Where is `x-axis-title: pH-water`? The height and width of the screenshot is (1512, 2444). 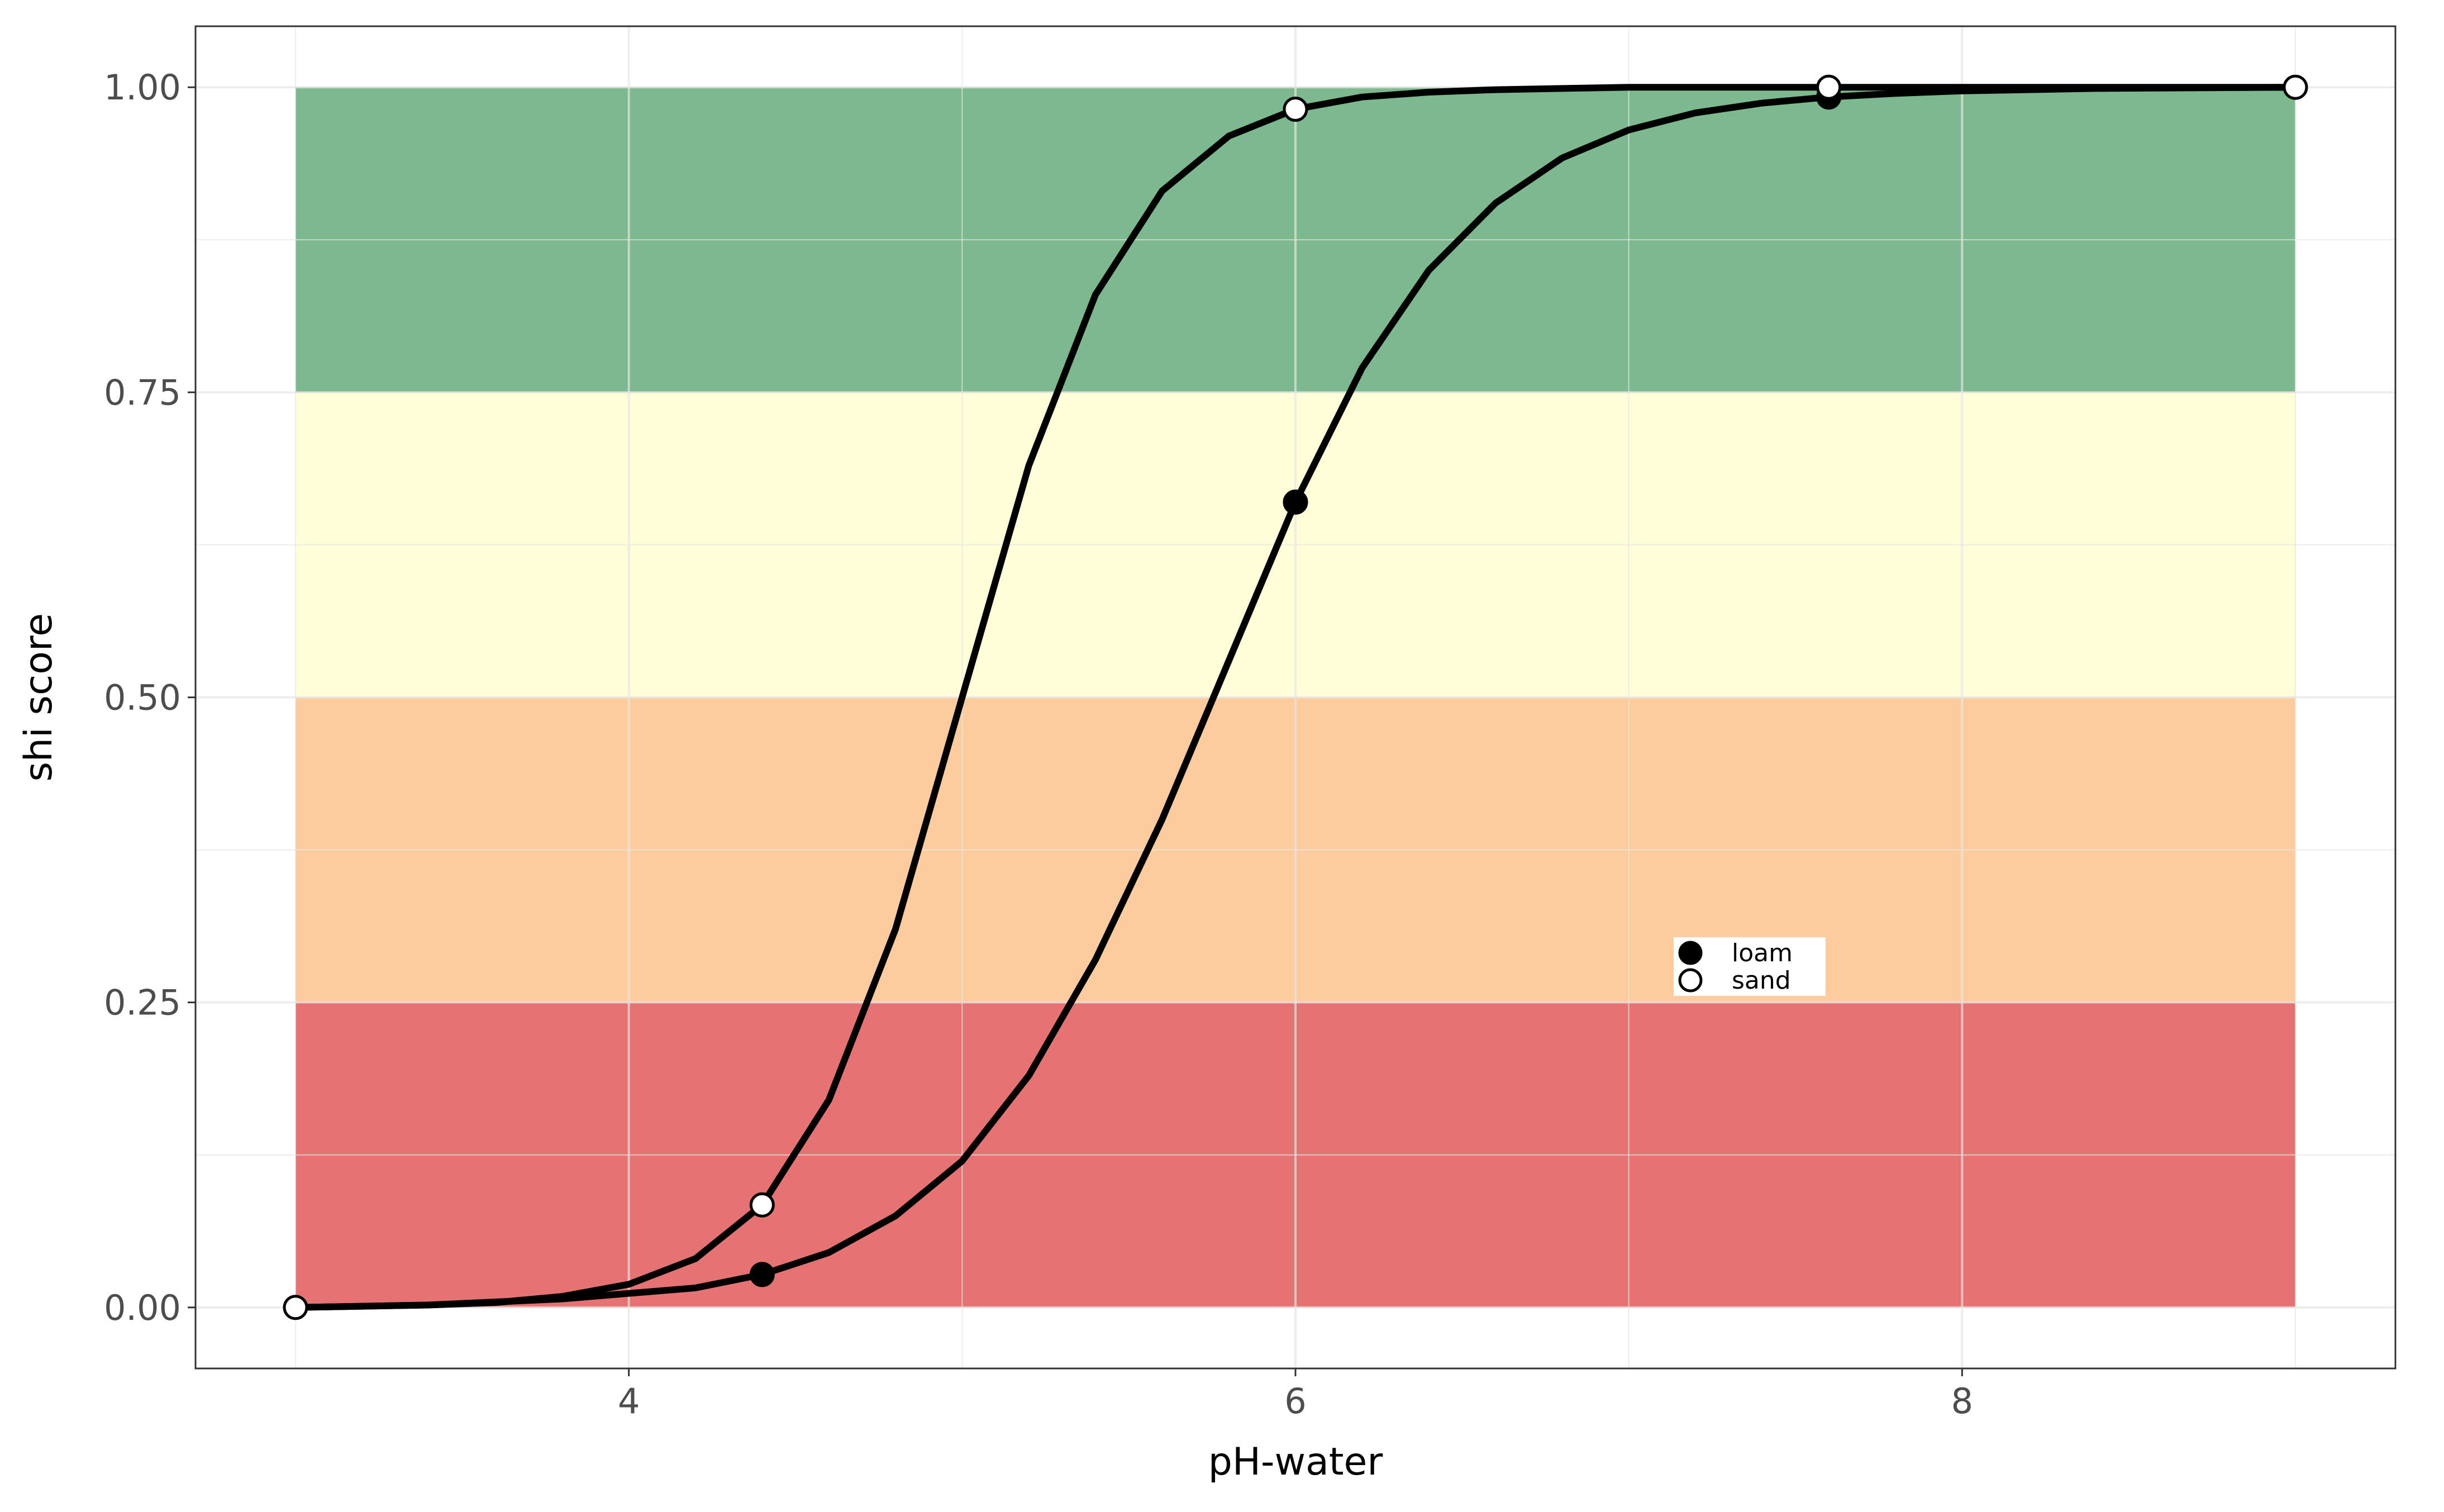
x-axis-title: pH-water is located at coordinates (1295, 1462).